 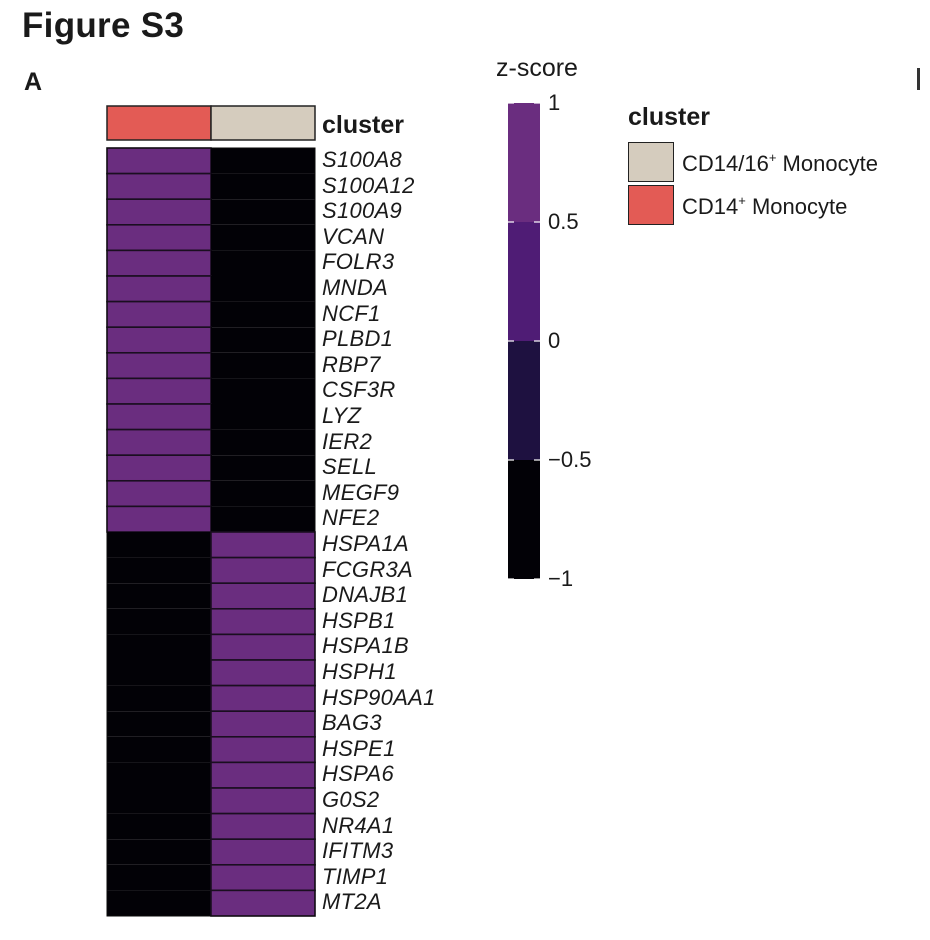 I want to click on gene-label: IER2, so click(x=347, y=441).